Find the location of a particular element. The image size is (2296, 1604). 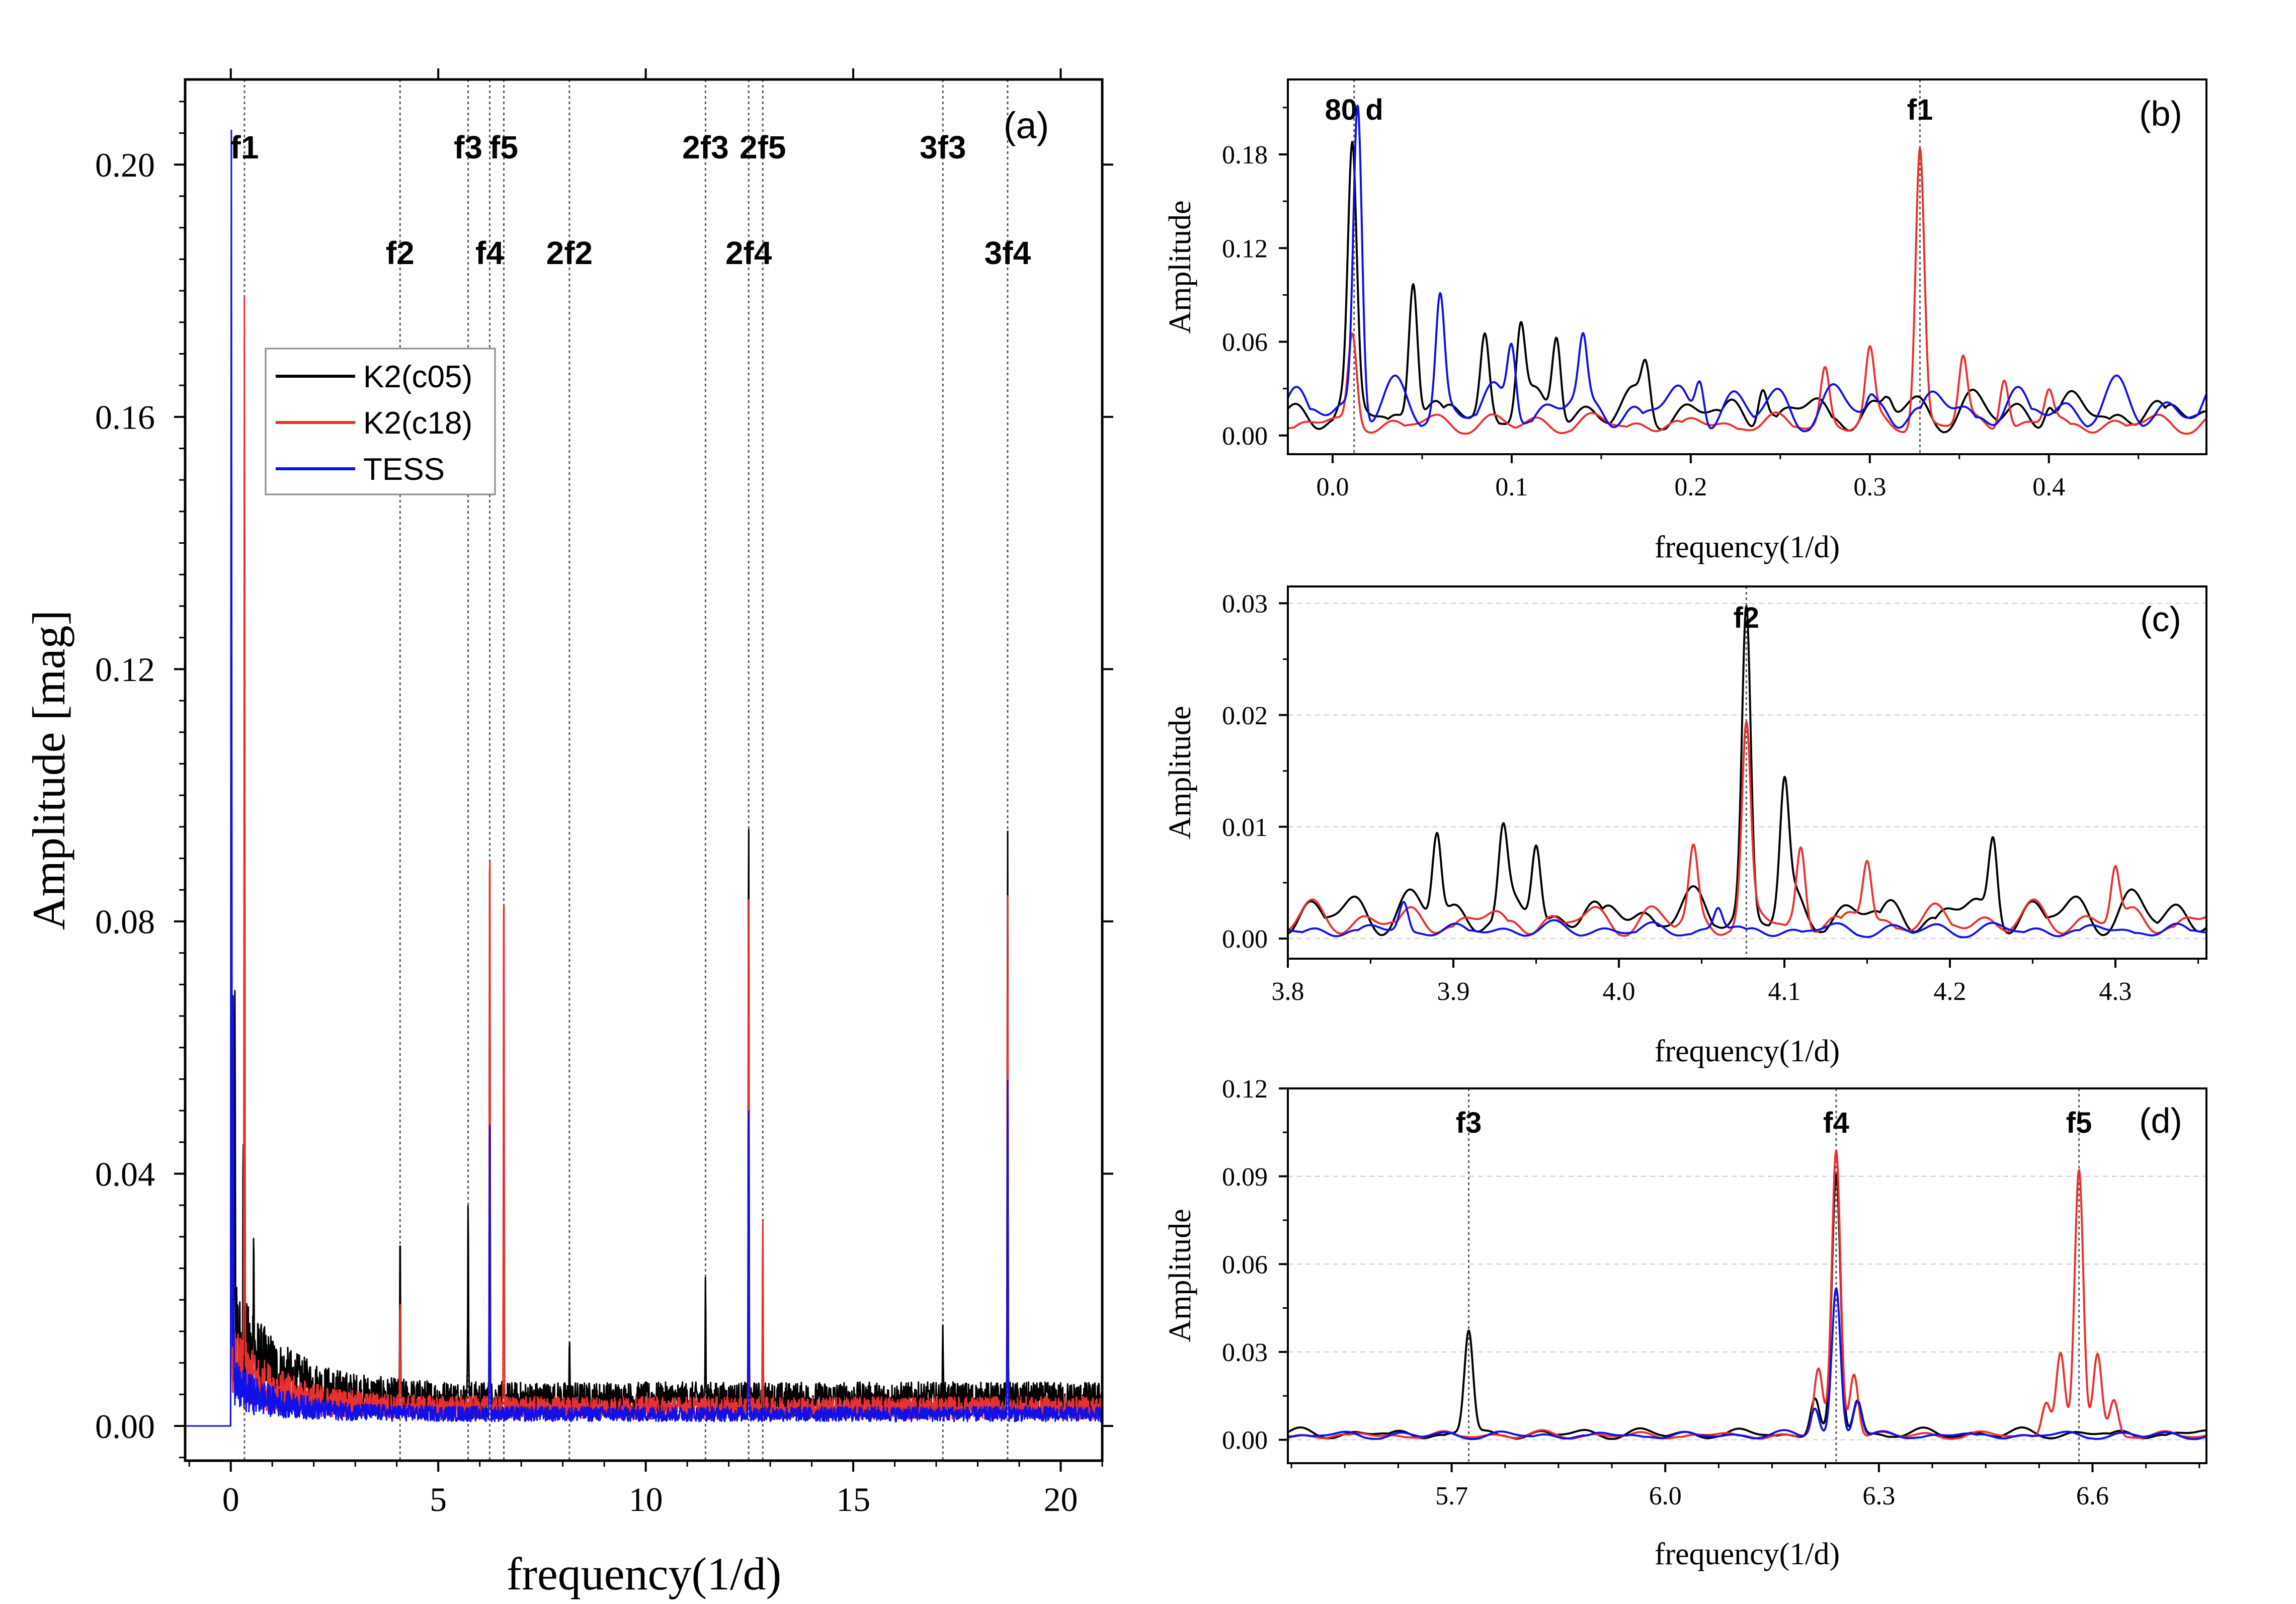

panel-c-tag: (c) is located at coordinates (2160, 619).